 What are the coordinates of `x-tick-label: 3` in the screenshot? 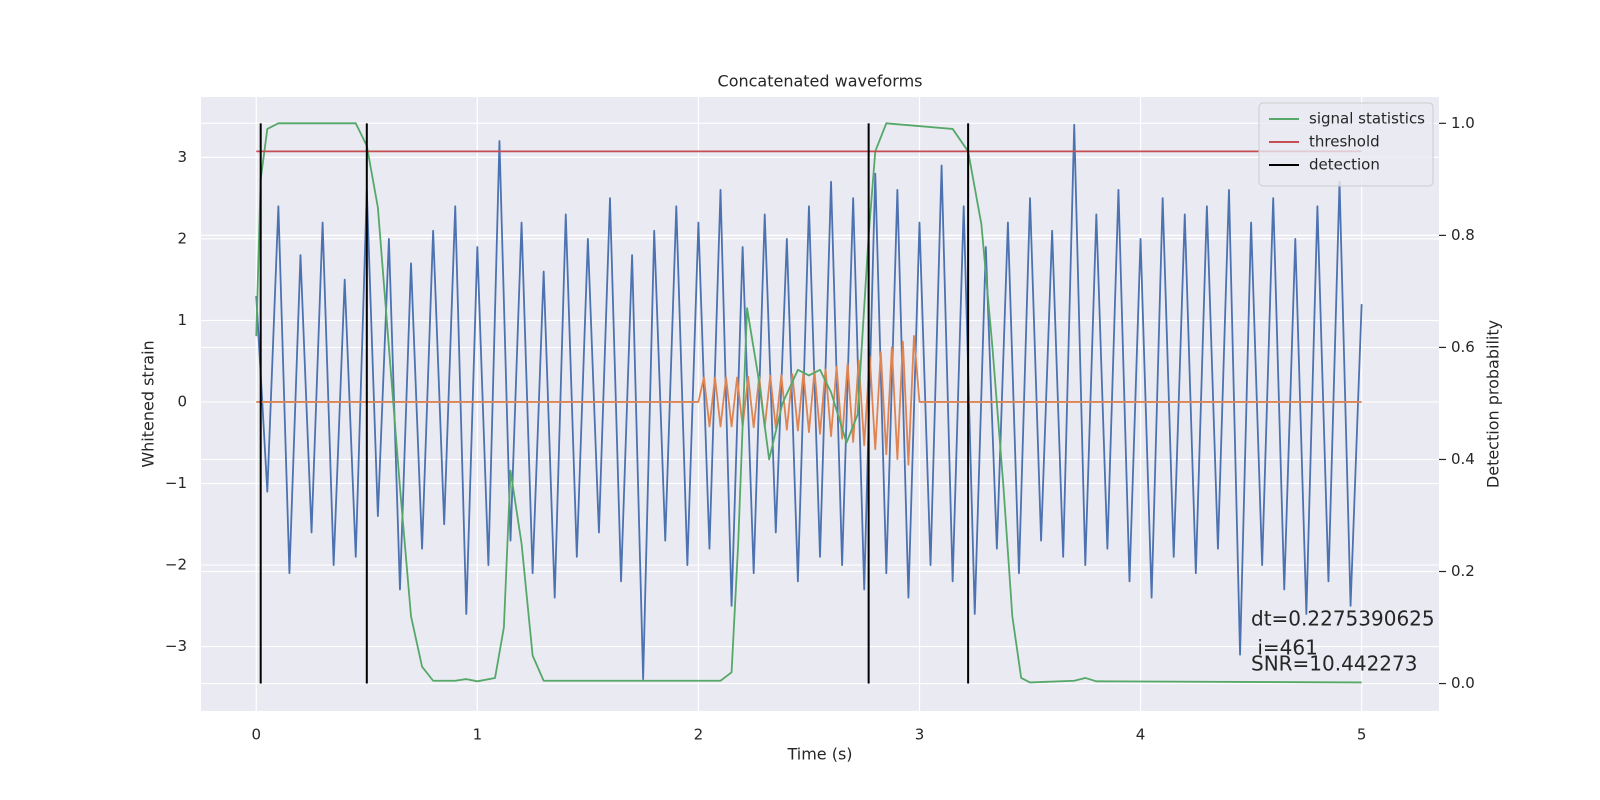 It's located at (920, 735).